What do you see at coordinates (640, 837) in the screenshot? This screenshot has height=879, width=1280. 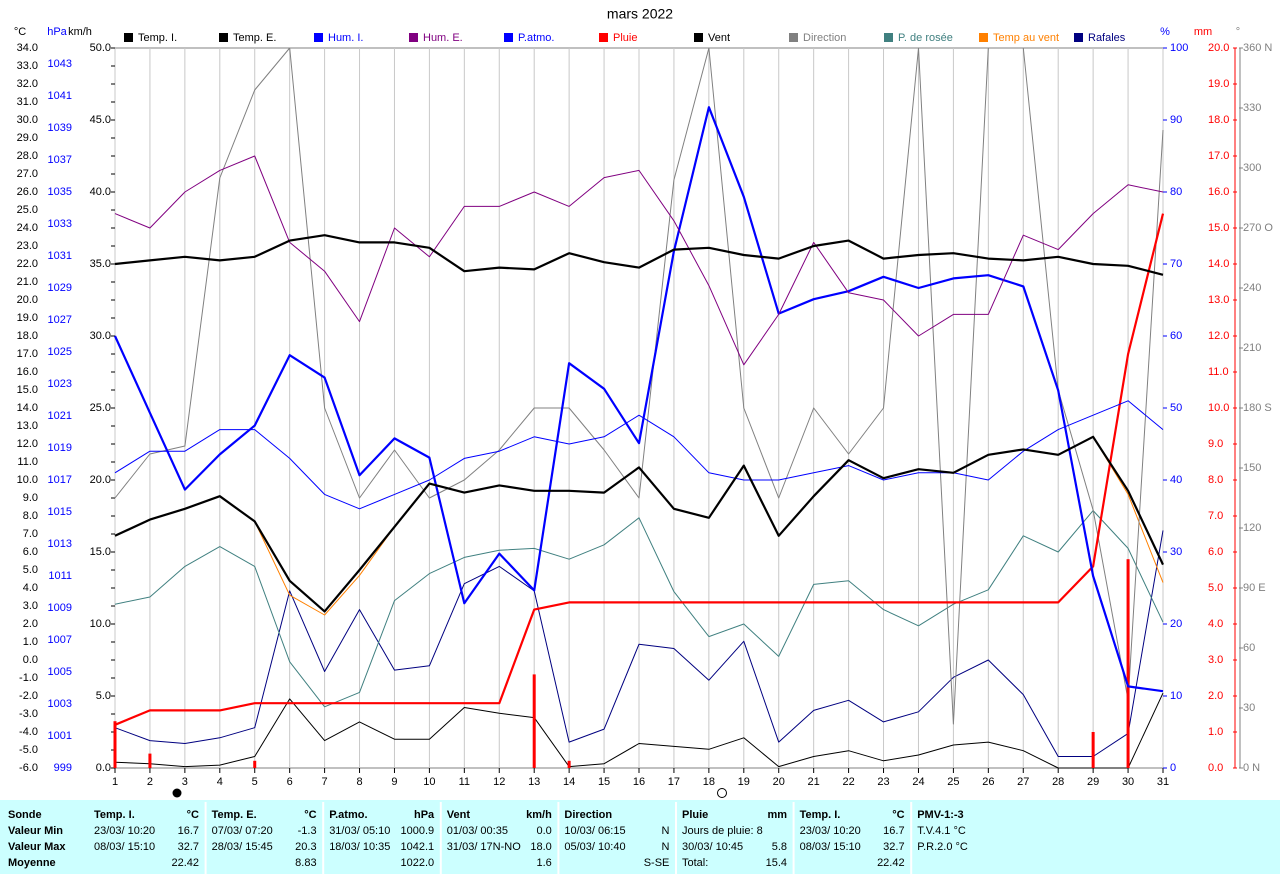 I see `stats-panel` at bounding box center [640, 837].